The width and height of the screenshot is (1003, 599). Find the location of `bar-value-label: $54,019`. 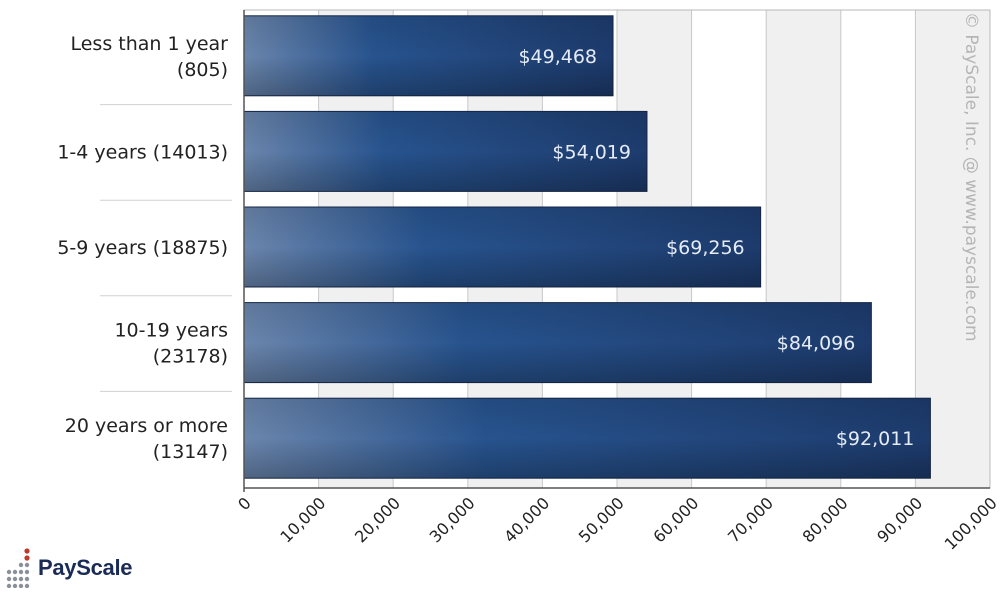

bar-value-label: $54,019 is located at coordinates (591, 152).